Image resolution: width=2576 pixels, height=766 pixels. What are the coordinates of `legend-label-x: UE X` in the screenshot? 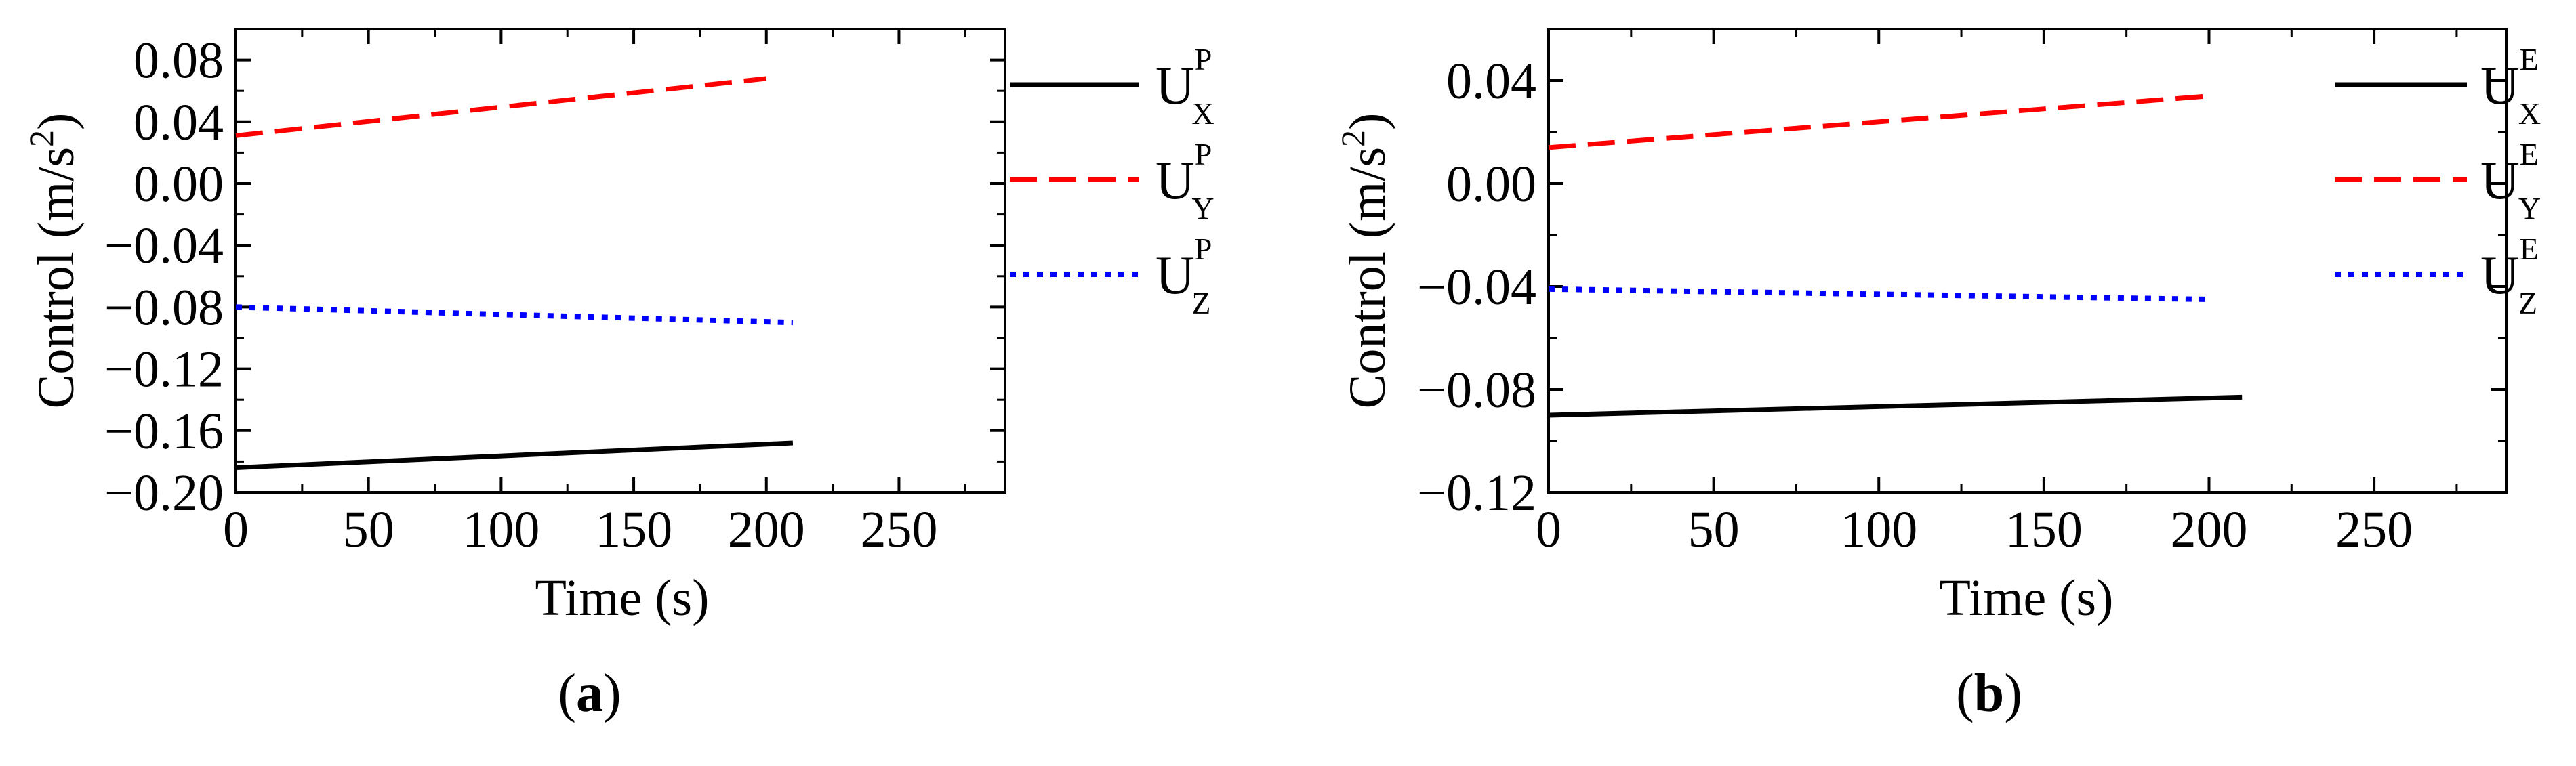 It's located at (2510, 86).